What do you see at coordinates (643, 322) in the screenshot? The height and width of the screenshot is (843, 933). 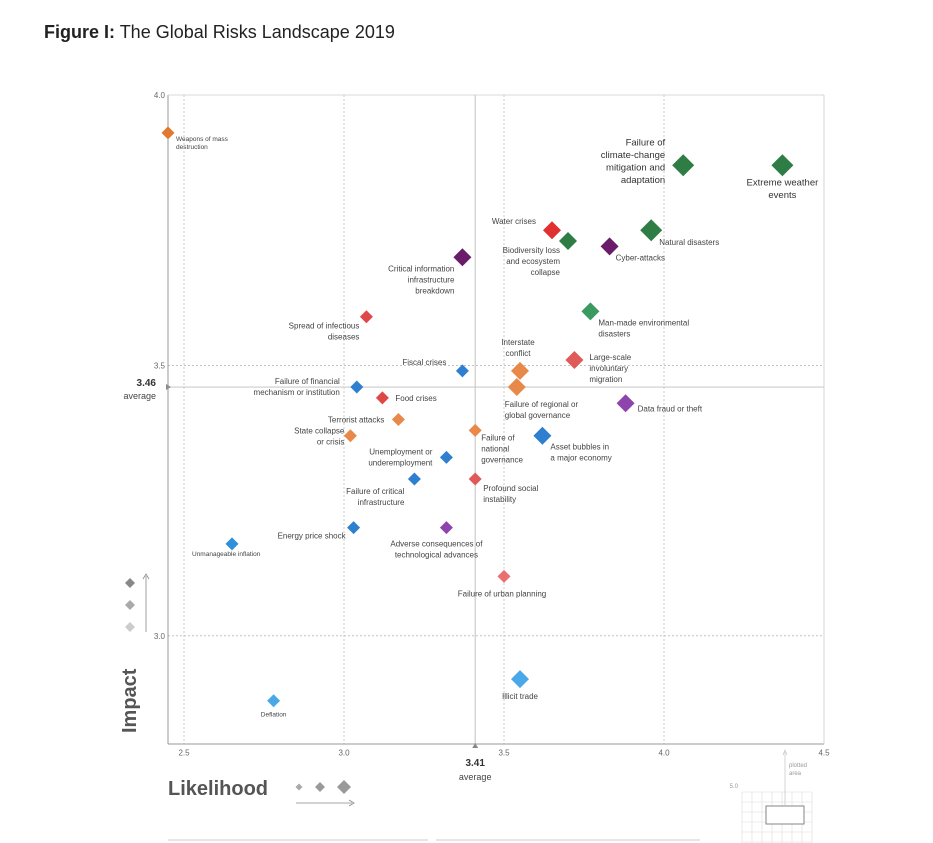 I see `risk-label-line: Man-made environmental` at bounding box center [643, 322].